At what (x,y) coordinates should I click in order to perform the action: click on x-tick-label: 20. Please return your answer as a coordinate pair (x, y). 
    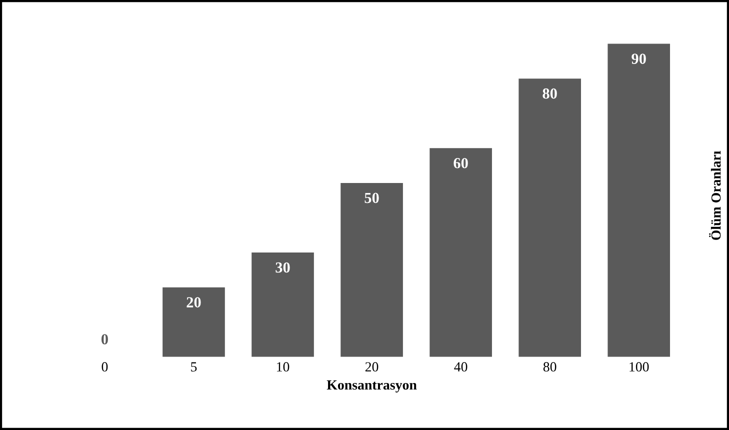
    Looking at the image, I should click on (371, 367).